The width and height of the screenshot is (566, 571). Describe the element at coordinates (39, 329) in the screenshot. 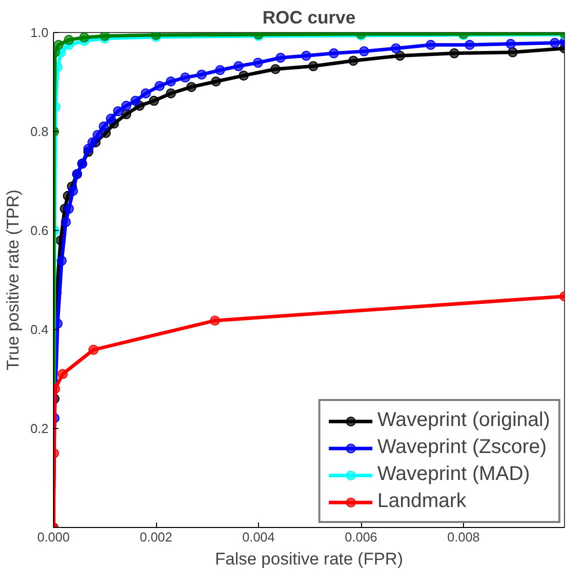

I see `y-tick-label: 0.4` at that location.